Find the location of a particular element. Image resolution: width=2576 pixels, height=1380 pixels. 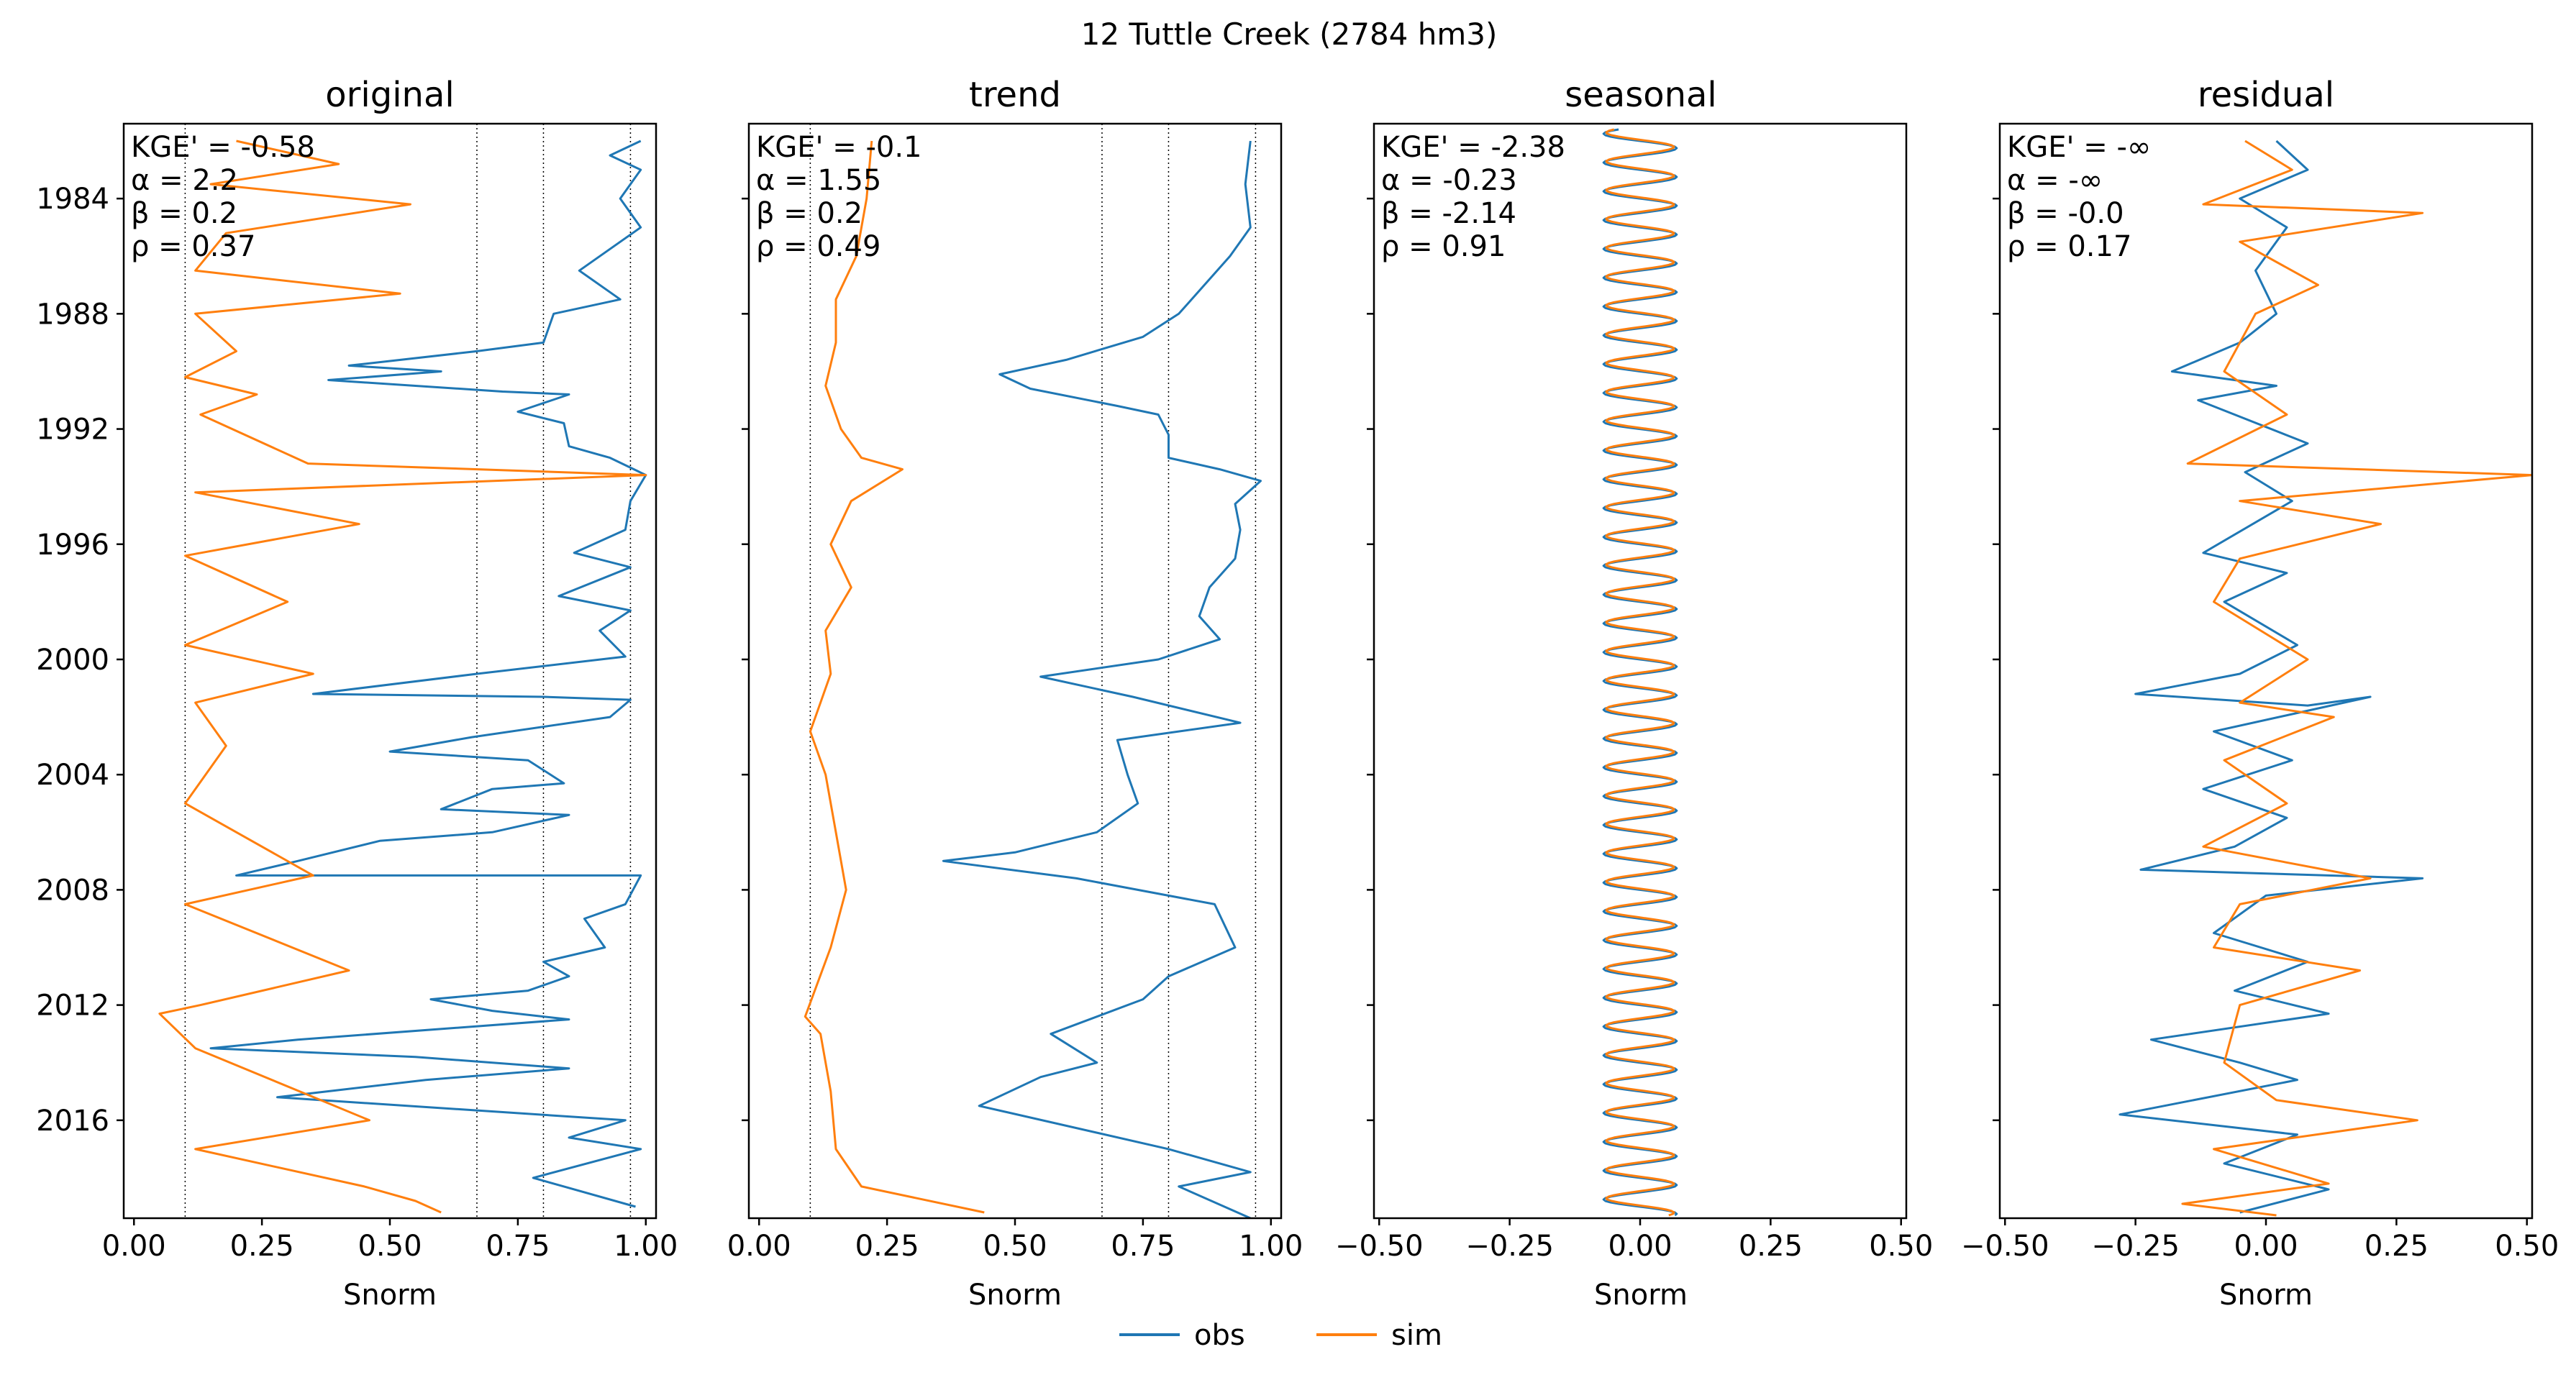

y-tick-label: 1996 is located at coordinates (72, 545).